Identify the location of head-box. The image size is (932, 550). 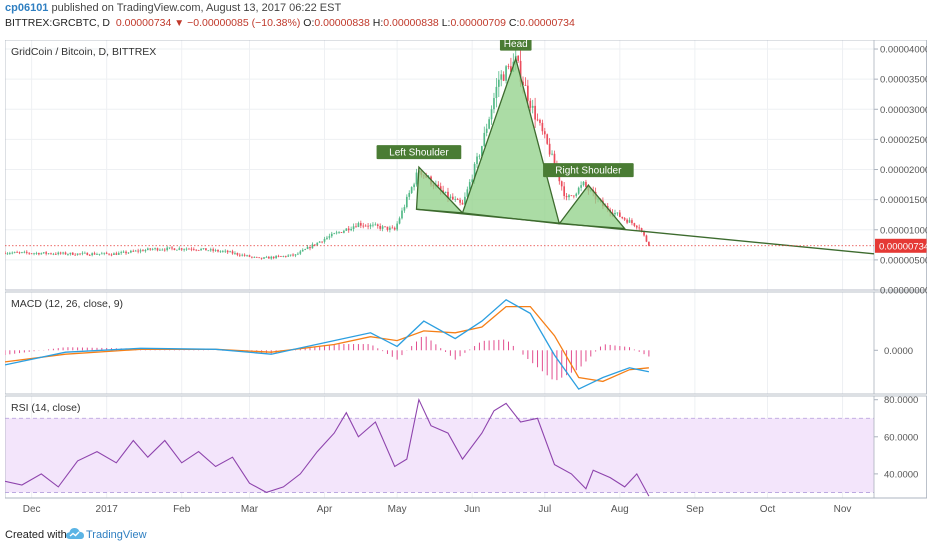
(515, 43).